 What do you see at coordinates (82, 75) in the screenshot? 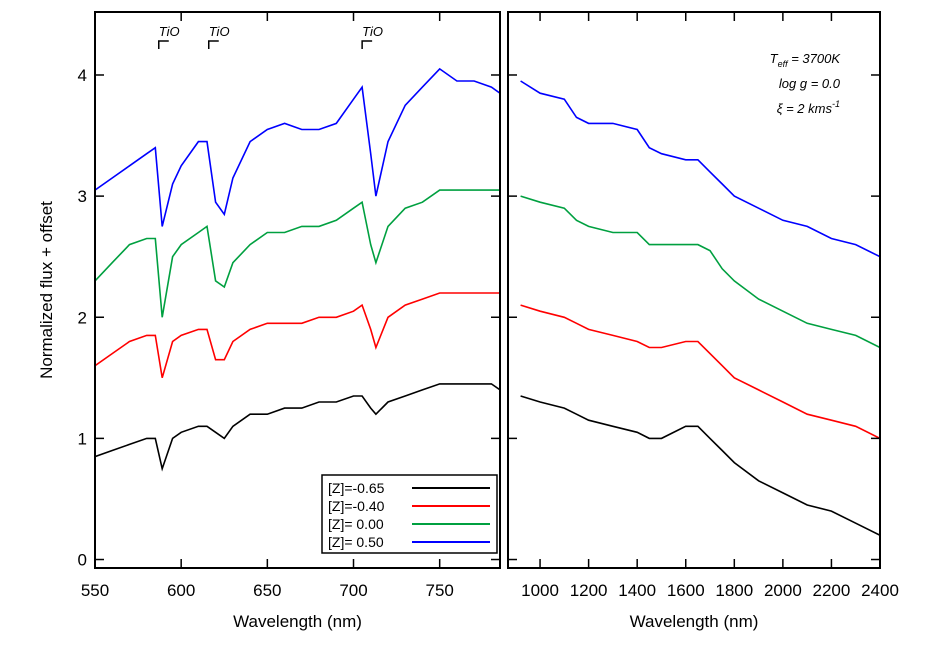
I see `y-tick-label: 4` at bounding box center [82, 75].